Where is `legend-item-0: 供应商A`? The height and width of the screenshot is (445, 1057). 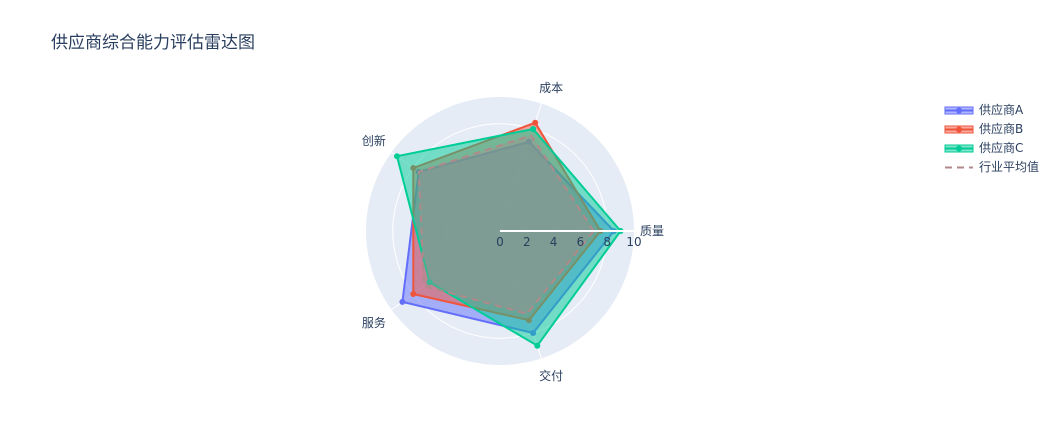
legend-item-0: 供应商A is located at coordinates (998, 110).